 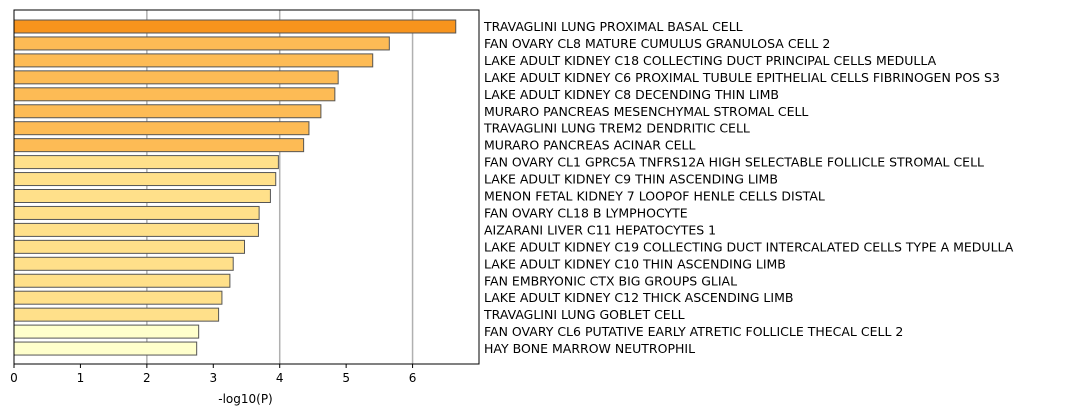 I want to click on category-label: AIZARANI LIVER C11 HEPATOCYTES 1, so click(x=600, y=229).